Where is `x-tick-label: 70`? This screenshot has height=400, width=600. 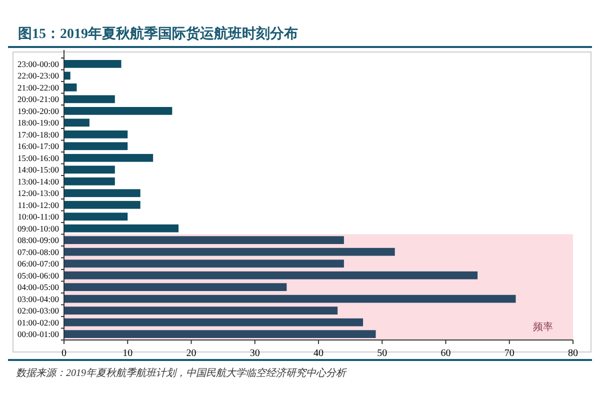
x-tick-label: 70 is located at coordinates (509, 353).